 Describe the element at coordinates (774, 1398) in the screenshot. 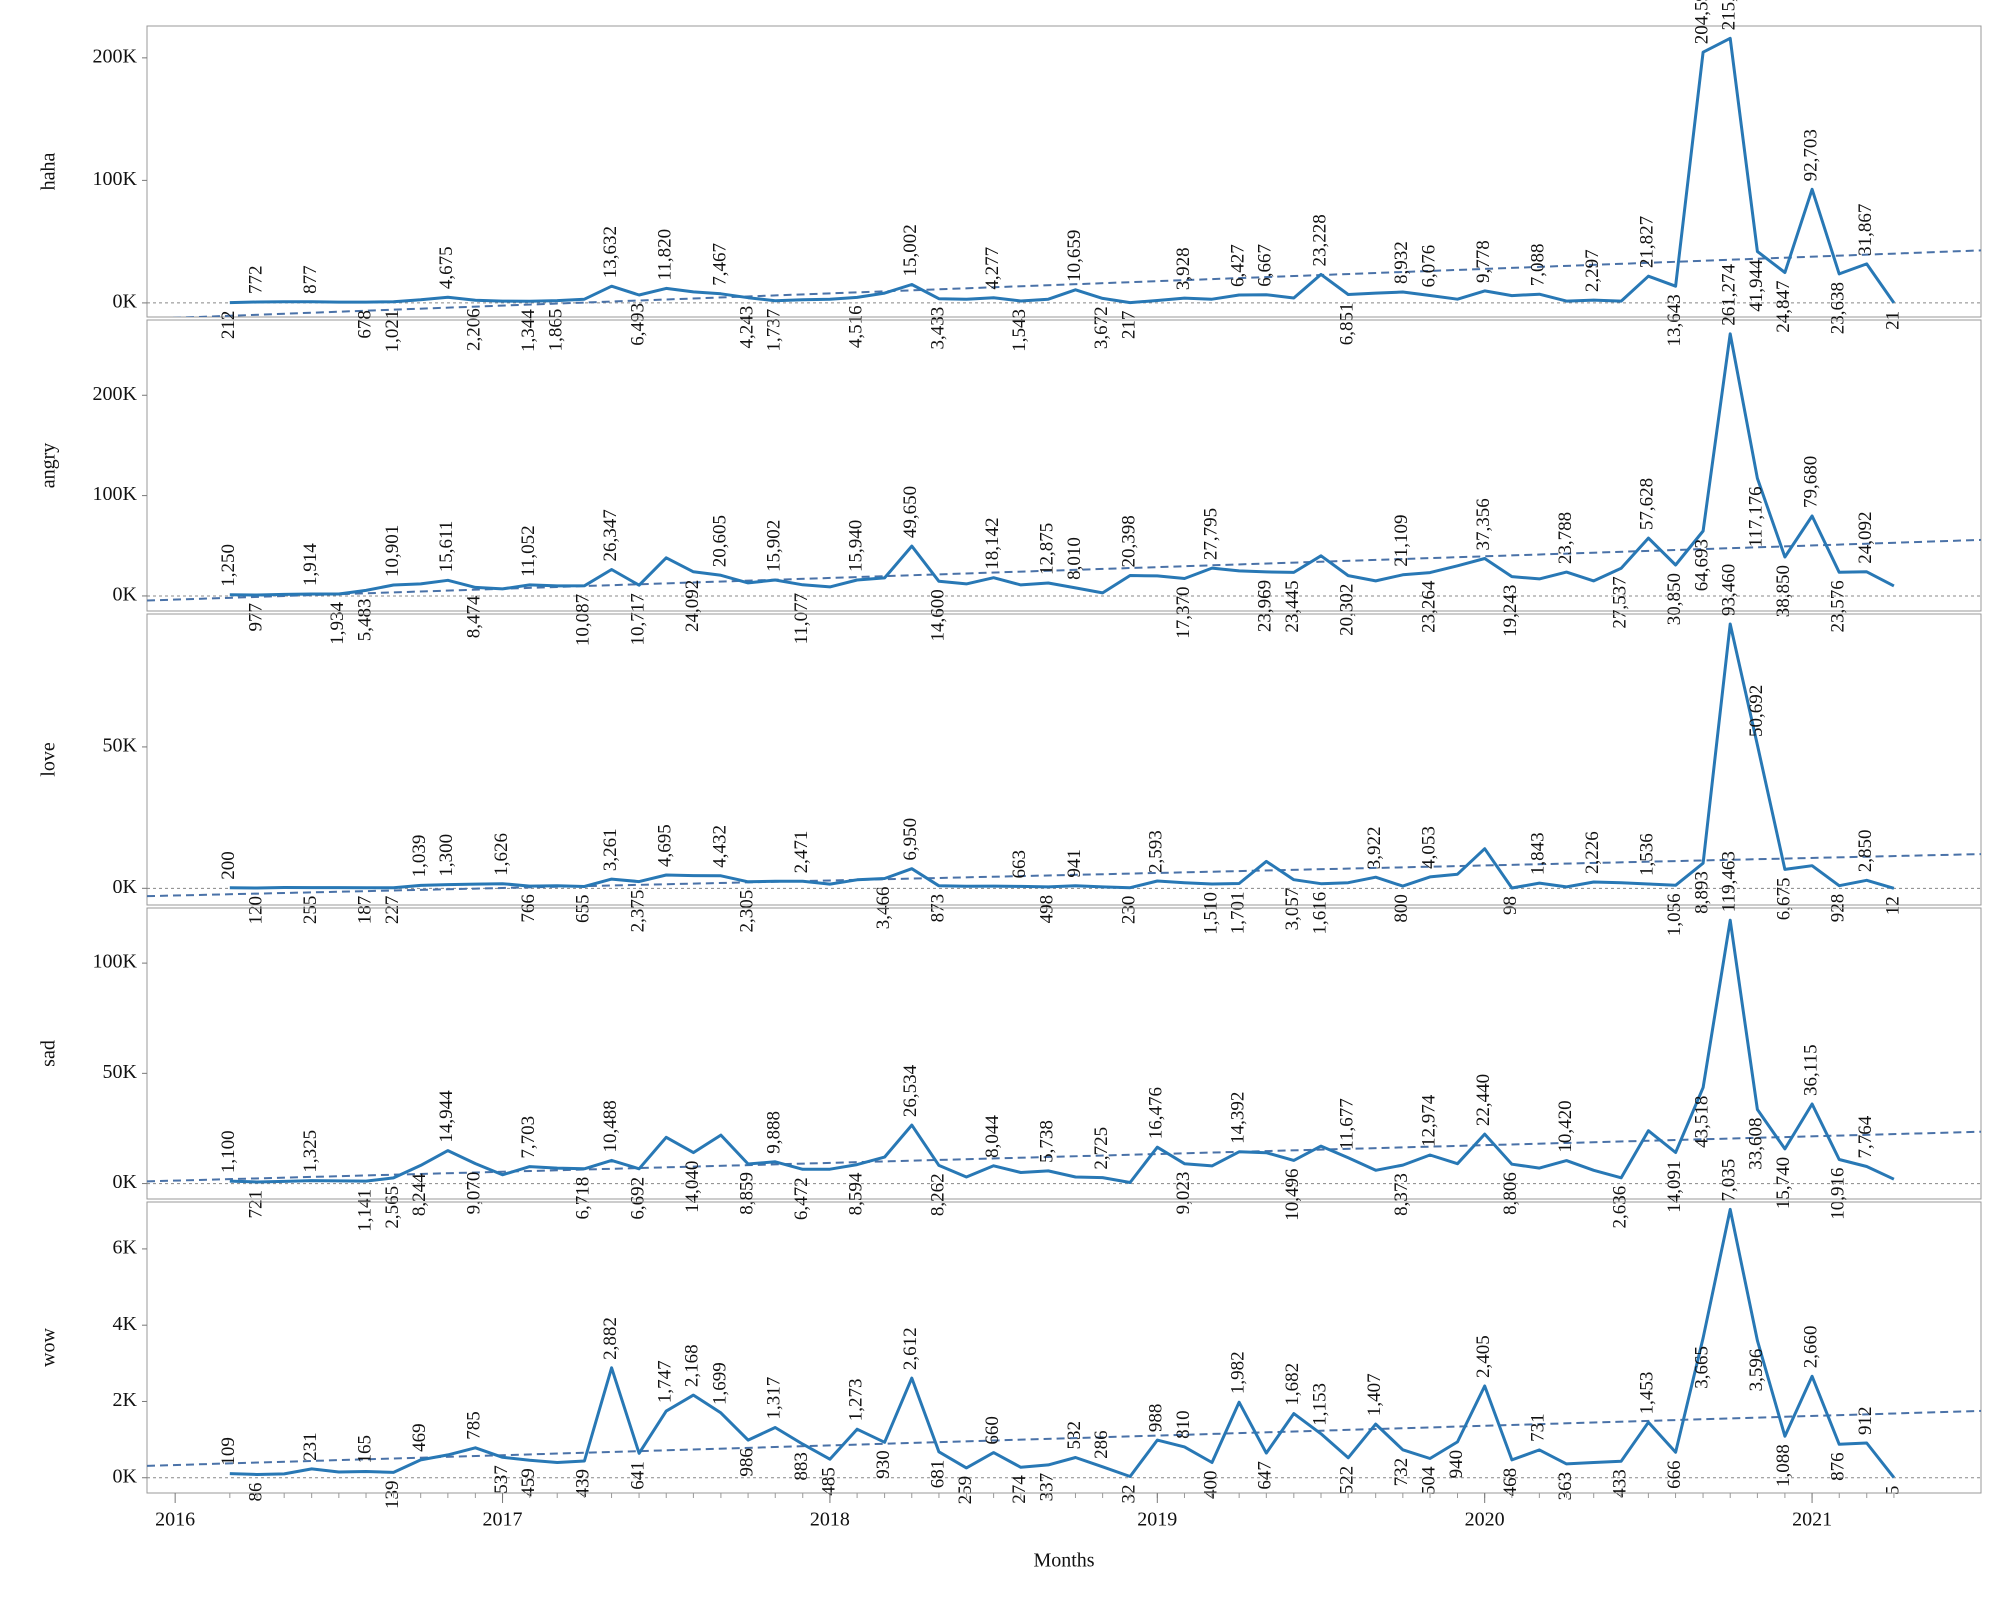

I see `data-label: 1,317` at that location.